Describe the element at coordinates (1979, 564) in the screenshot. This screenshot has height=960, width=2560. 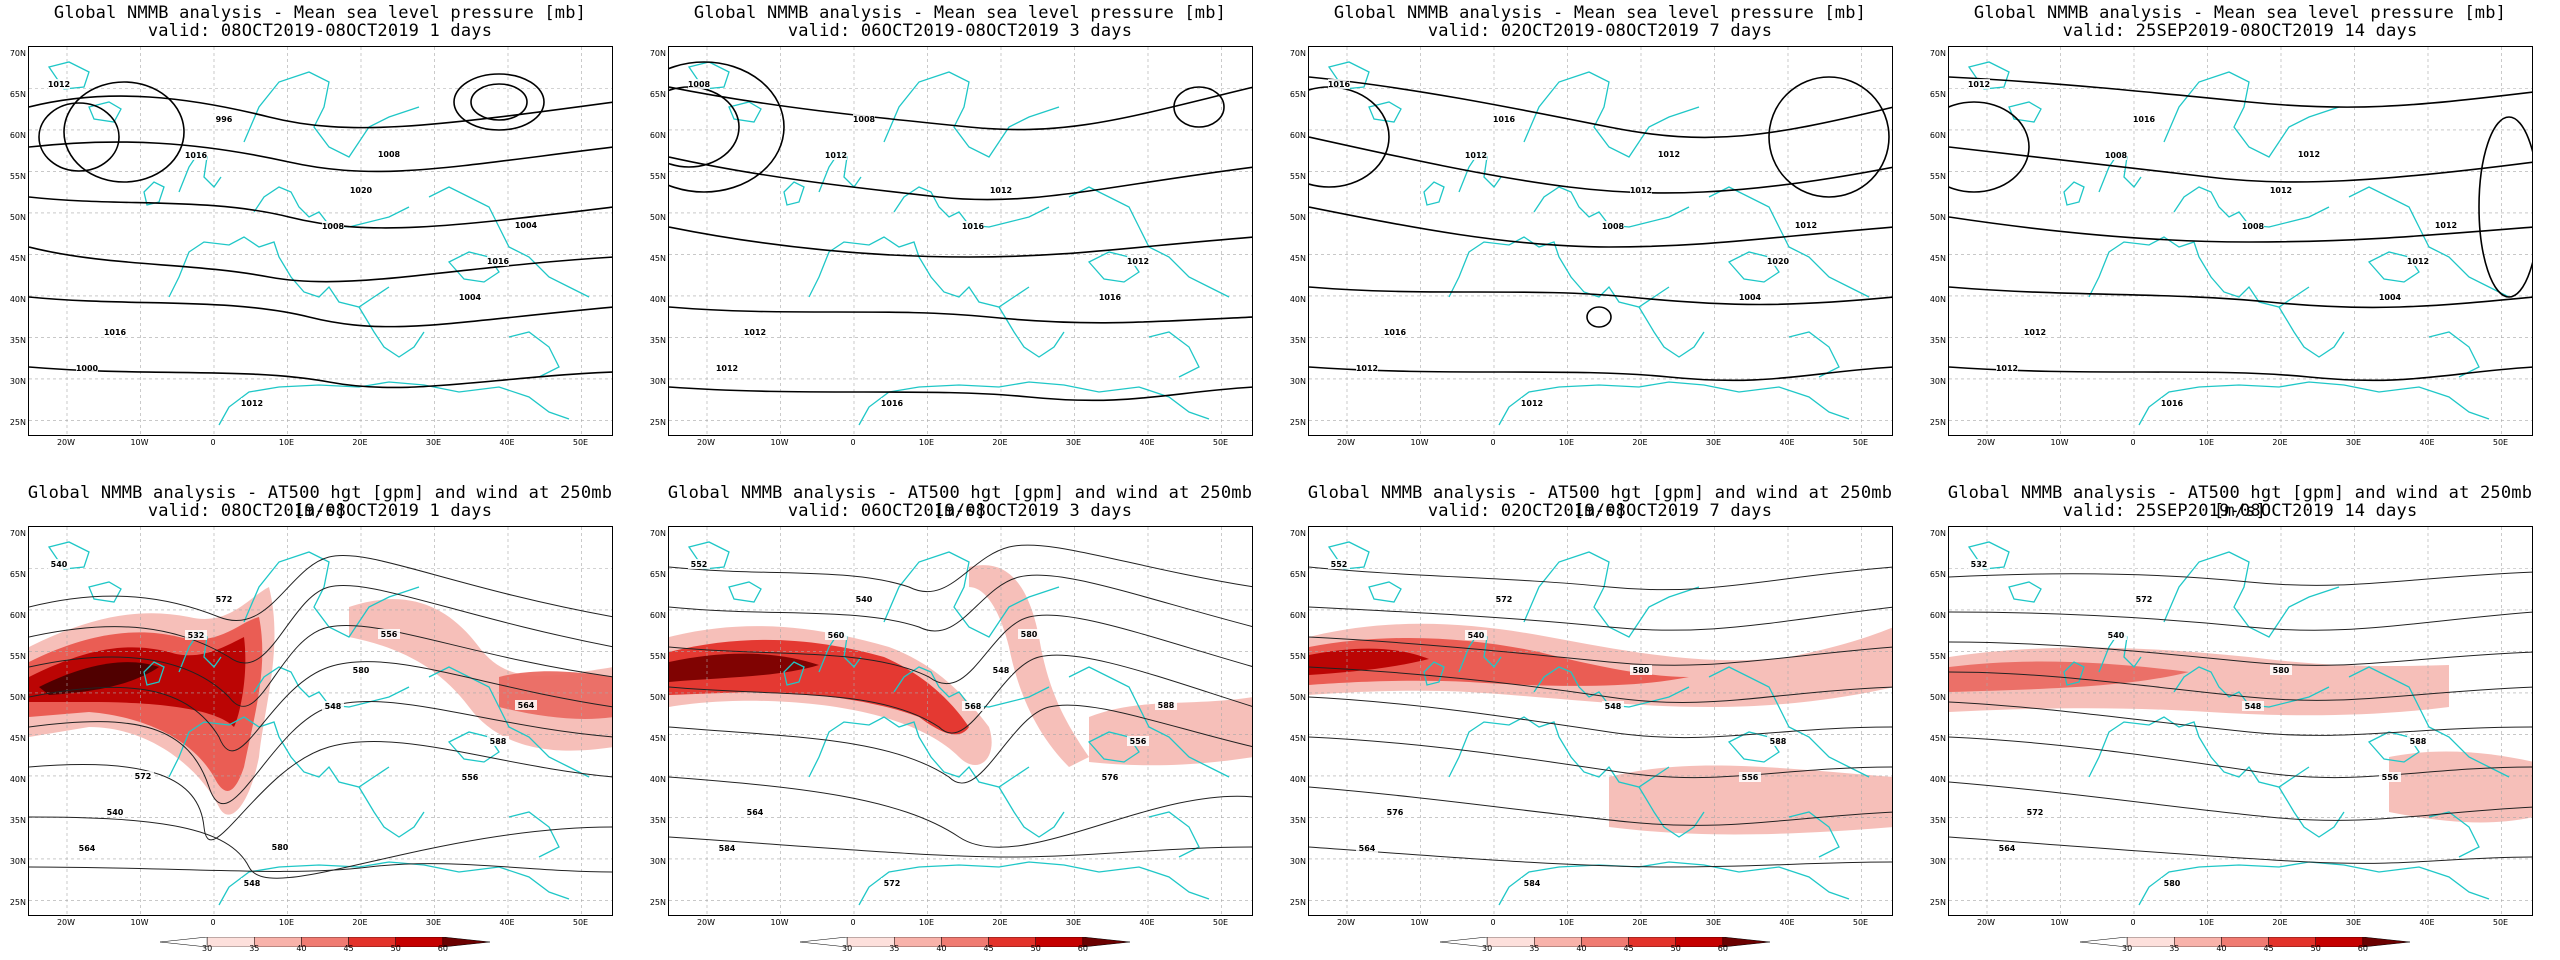
I see `contour-label: 532` at that location.